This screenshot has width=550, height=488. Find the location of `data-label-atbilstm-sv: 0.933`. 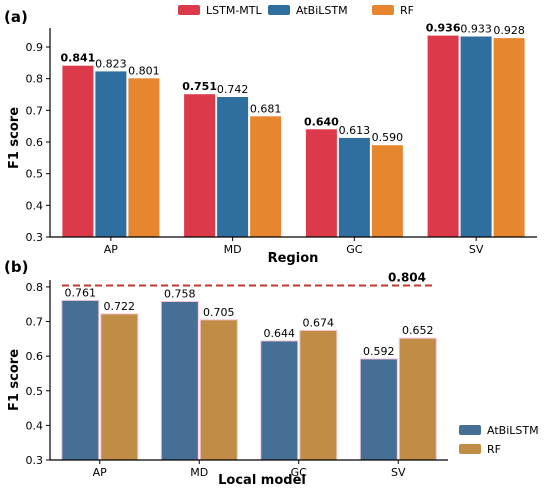

data-label-atbilstm-sv: 0.933 is located at coordinates (476, 29).